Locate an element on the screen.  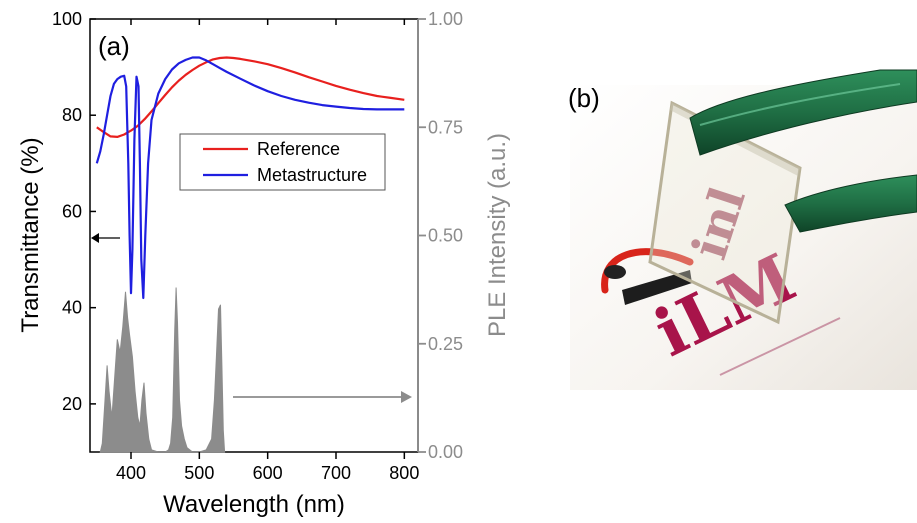
legend-item-metastructure: Metastructure is located at coordinates (285, 175).